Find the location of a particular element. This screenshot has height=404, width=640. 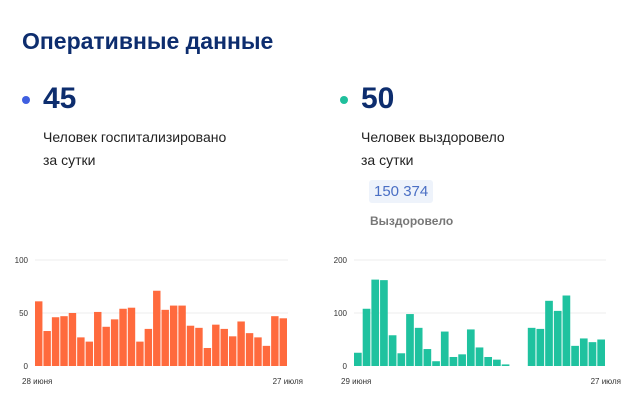

total-recovered-badge: 150 374 is located at coordinates (401, 191).